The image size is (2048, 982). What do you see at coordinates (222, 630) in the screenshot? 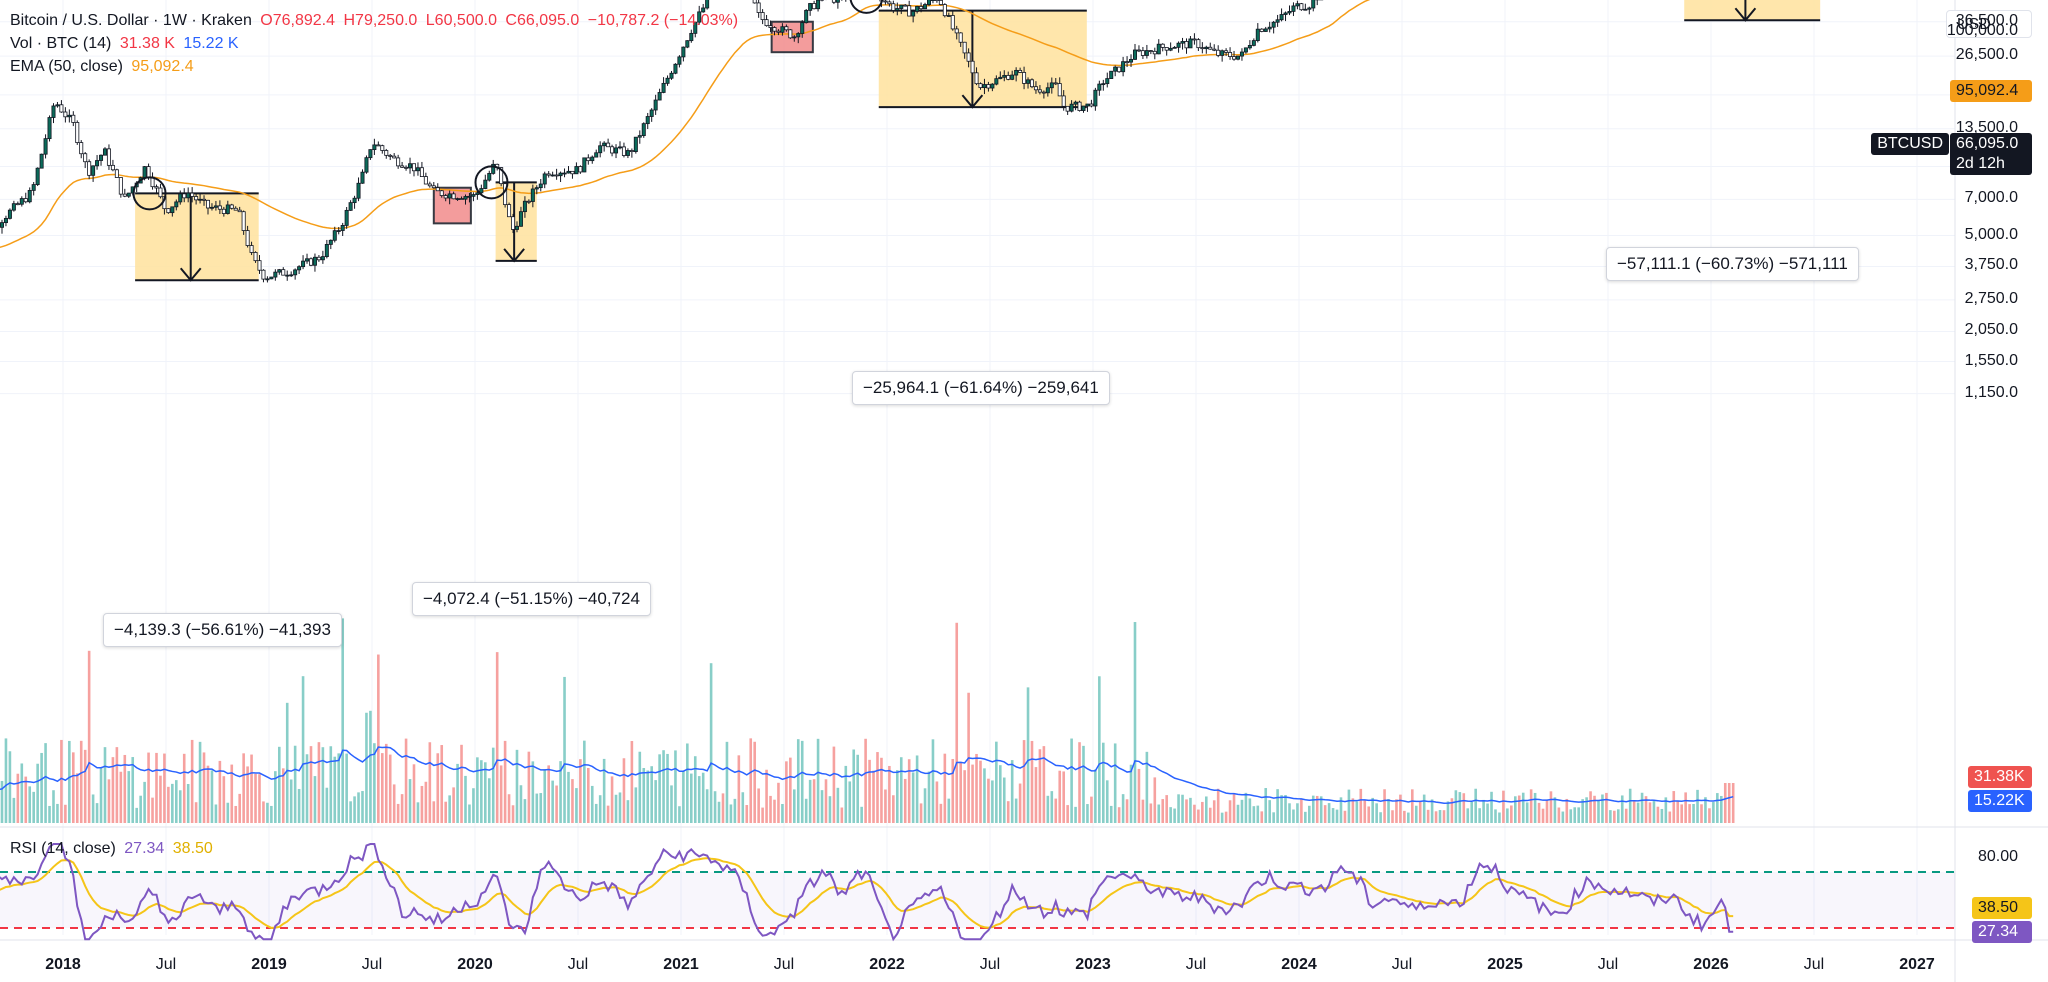
I see `drawdown-label-1: −4,139.3 (−56.61%) −41,393` at bounding box center [222, 630].